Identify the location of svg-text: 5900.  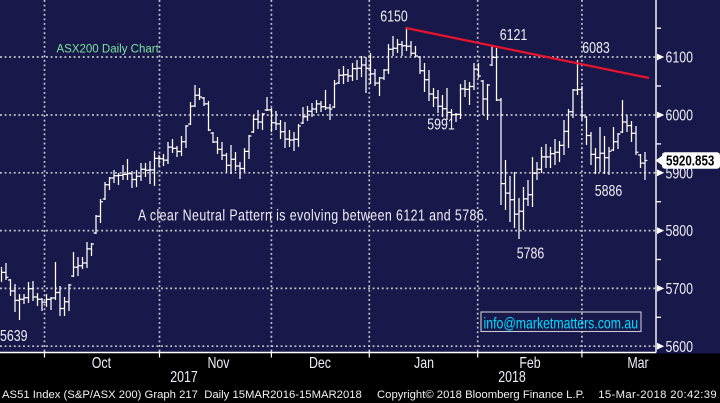
(680, 174).